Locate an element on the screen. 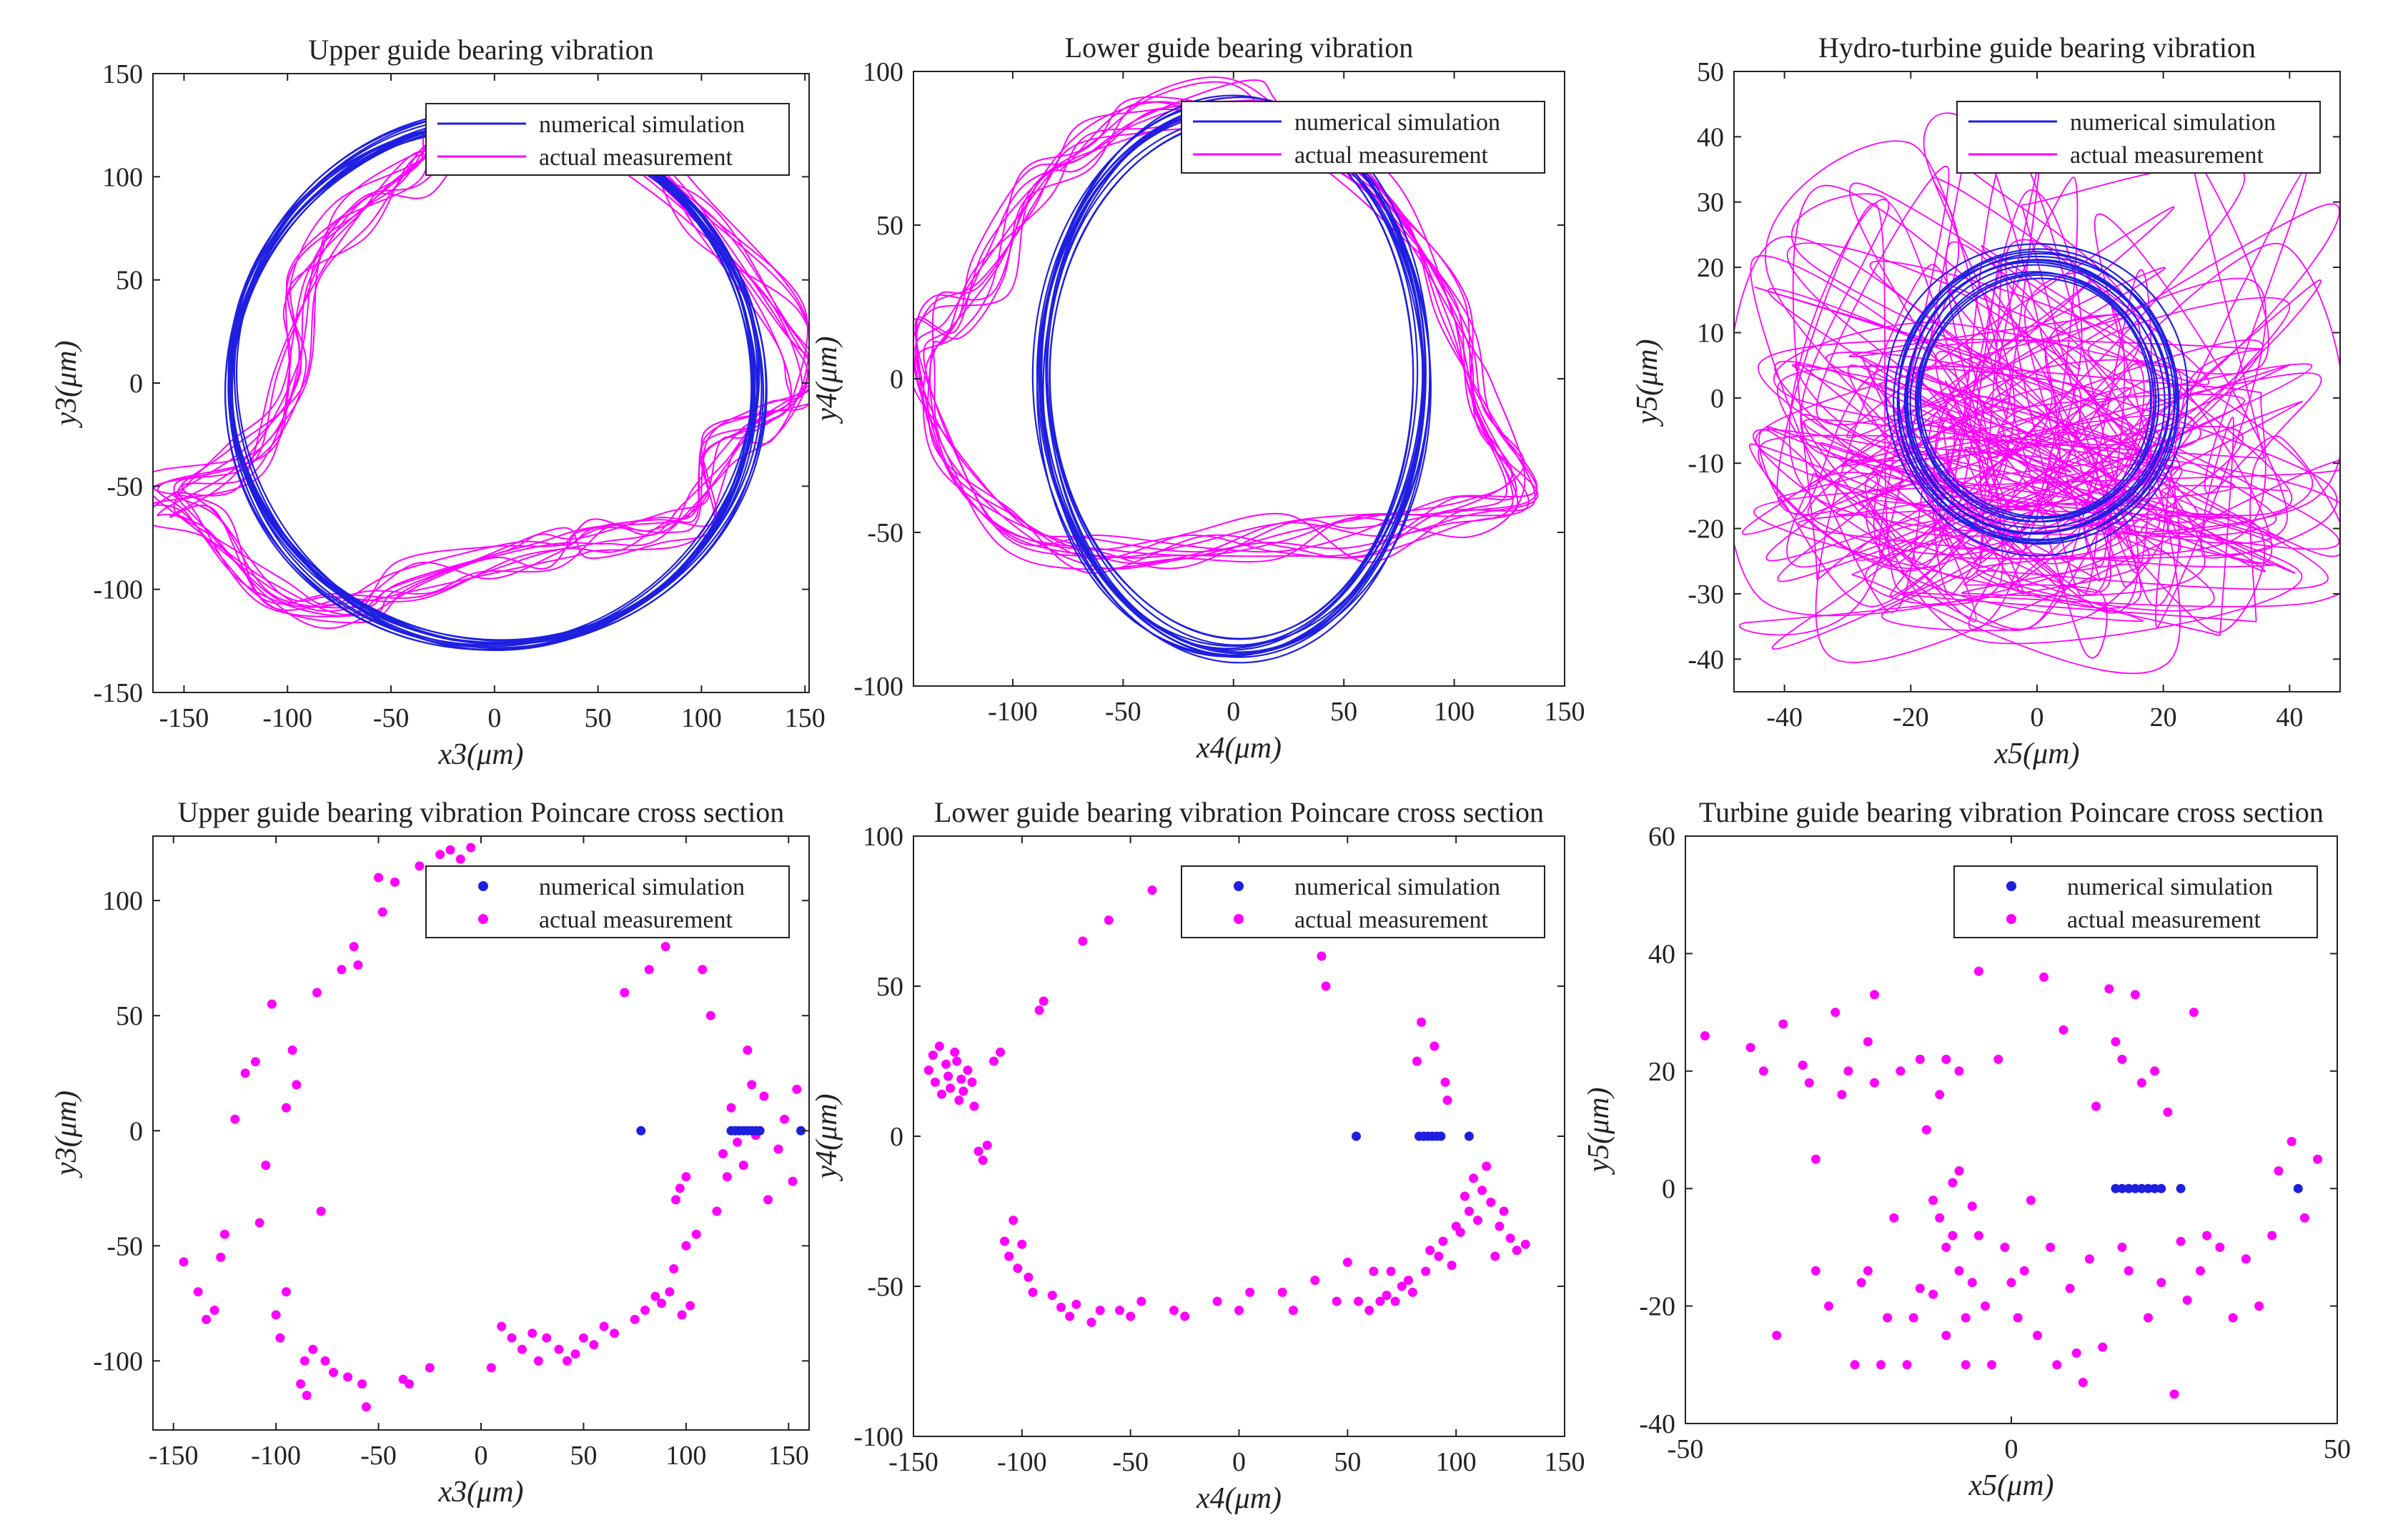 Image resolution: width=2408 pixels, height=1530 pixels. turbine-poincare-legend: numerical simulation actual measurement is located at coordinates (2135, 901).